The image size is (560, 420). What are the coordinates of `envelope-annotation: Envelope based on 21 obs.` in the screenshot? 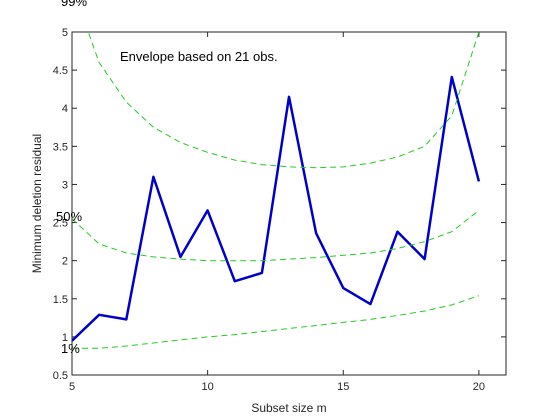 It's located at (199, 56).